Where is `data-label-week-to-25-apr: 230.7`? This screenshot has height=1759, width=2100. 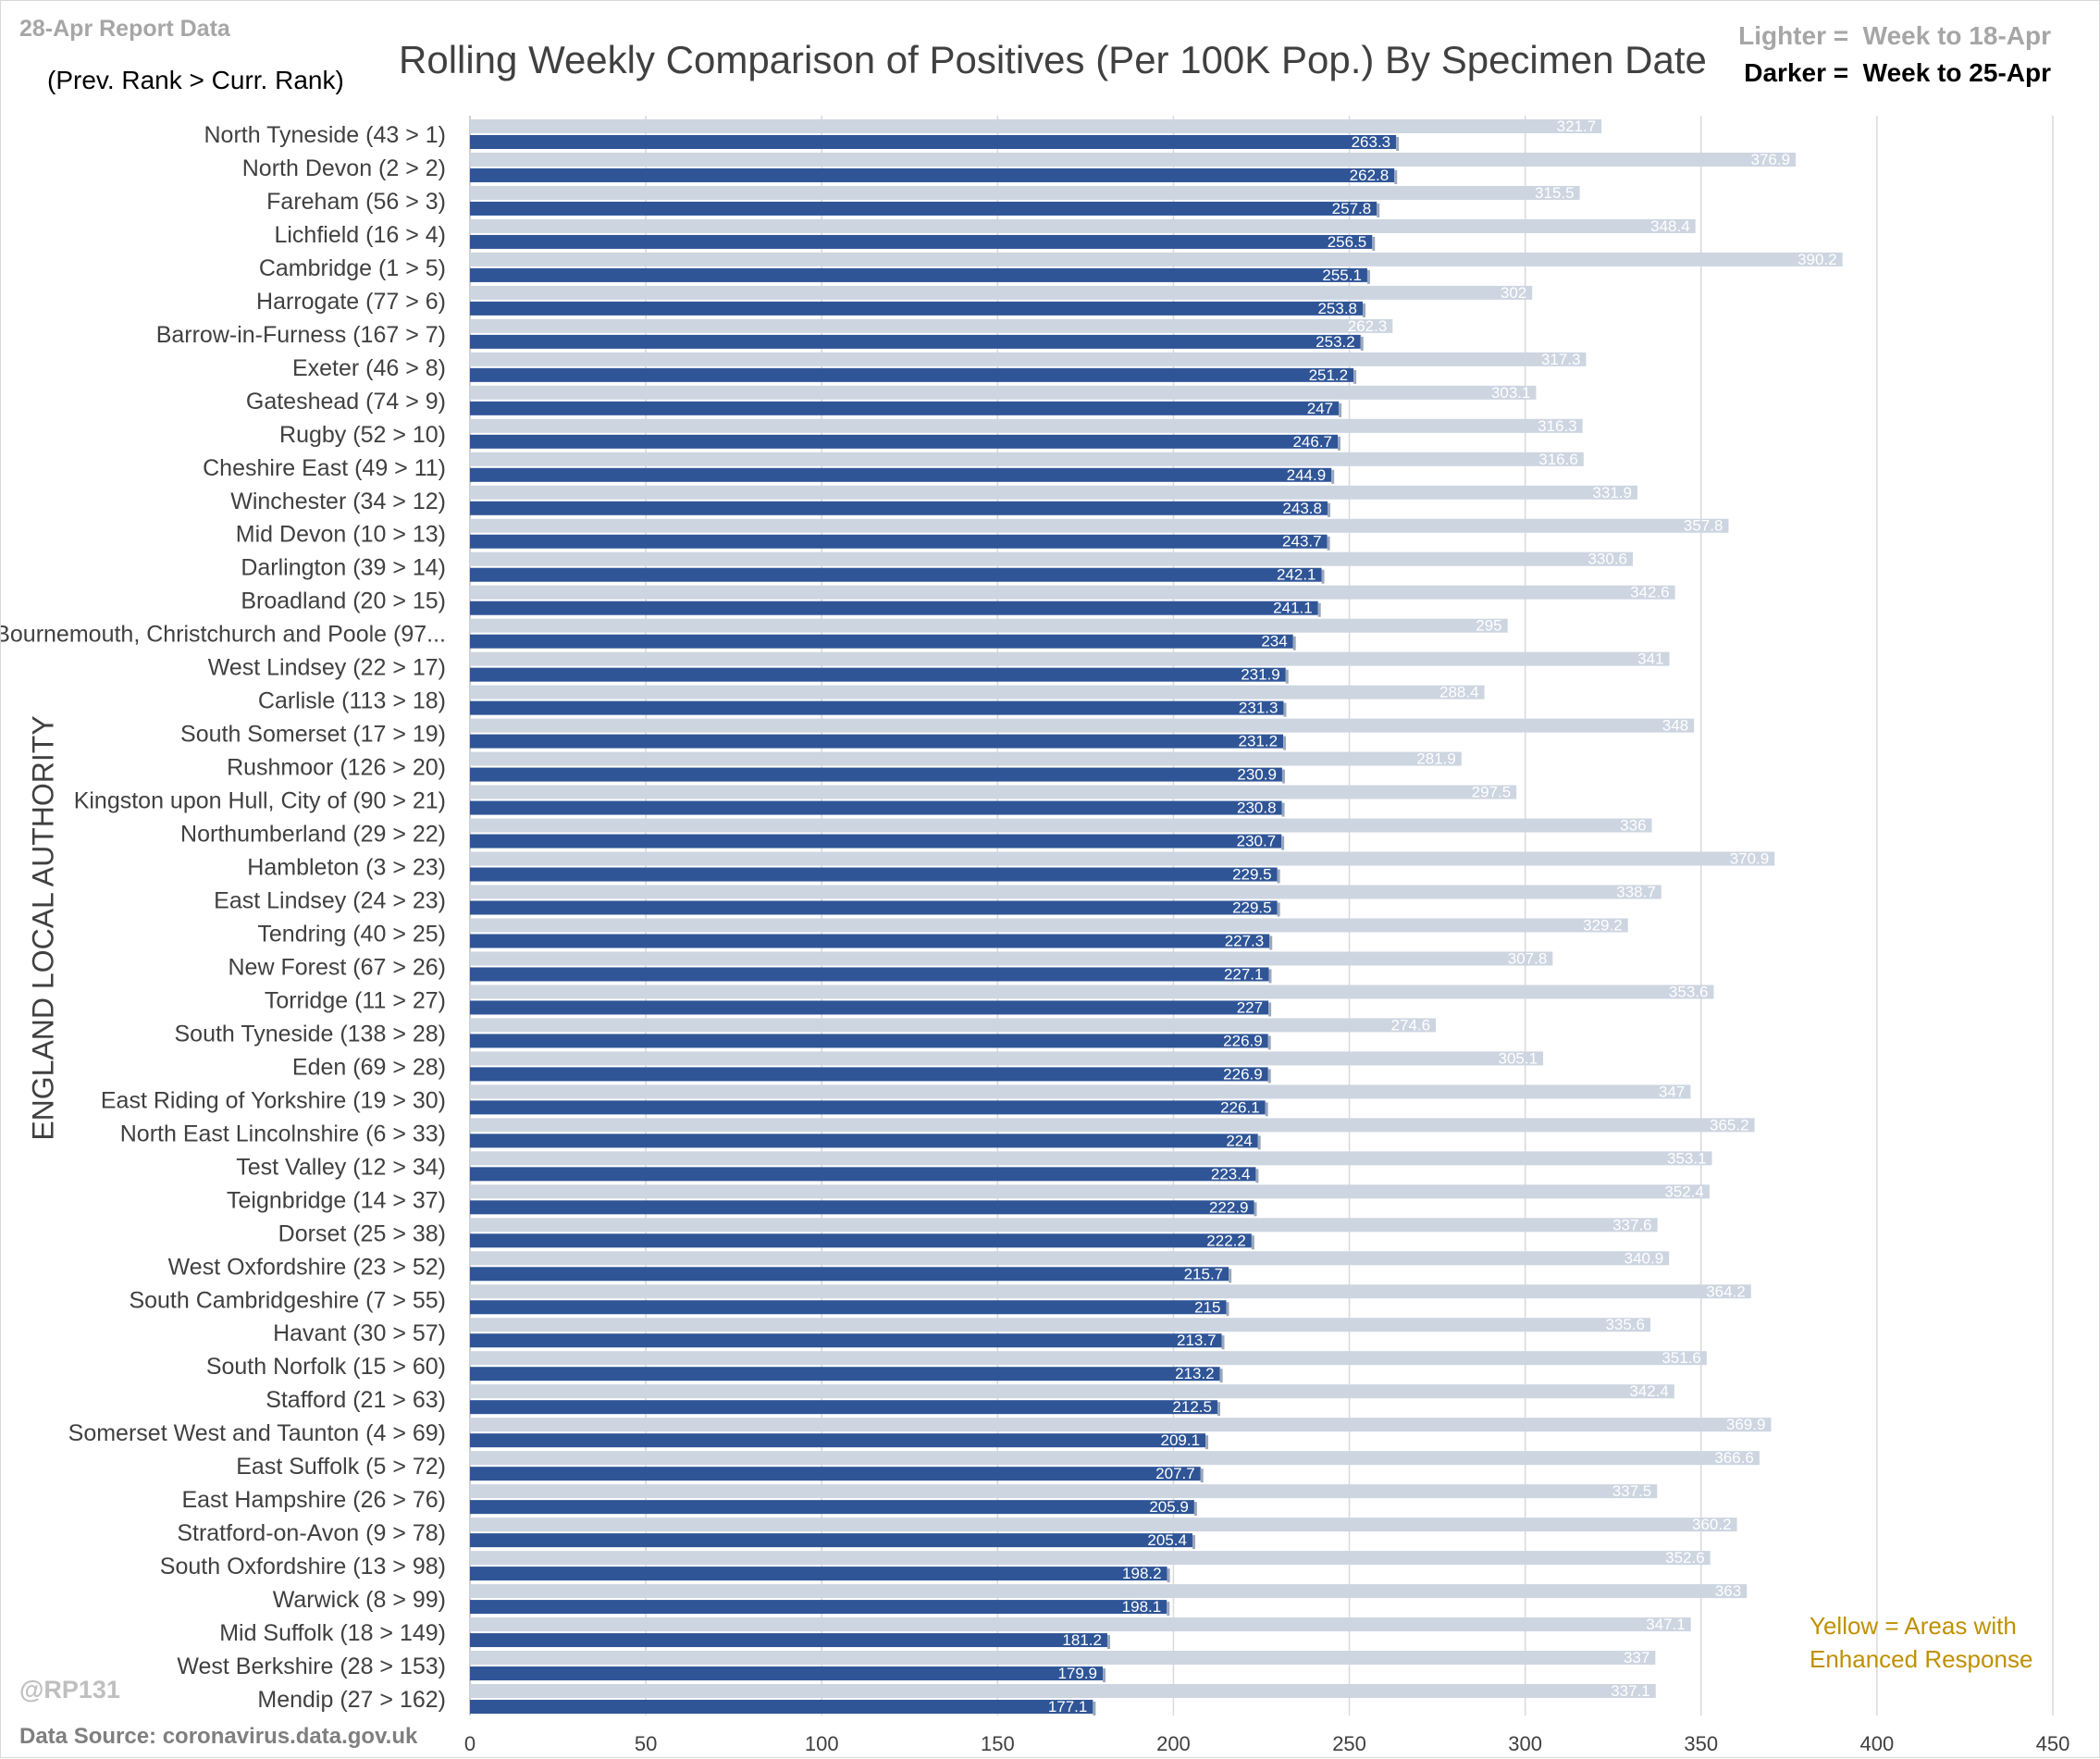 data-label-week-to-25-apr: 230.7 is located at coordinates (1257, 841).